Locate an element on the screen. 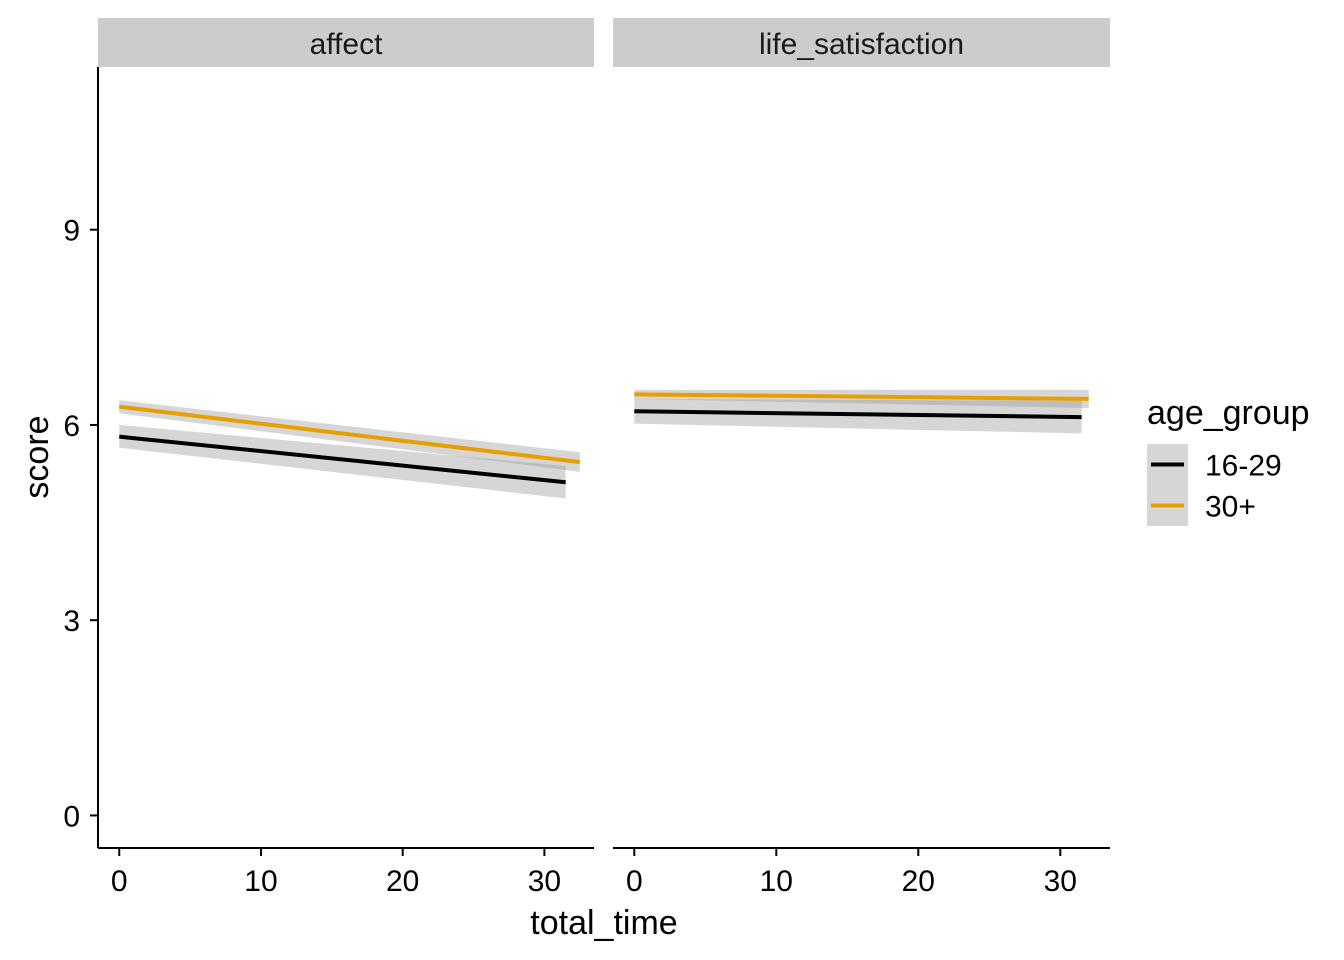 Image resolution: width=1344 pixels, height=960 pixels. legend-entry-30+: 30+ is located at coordinates (1201, 505).